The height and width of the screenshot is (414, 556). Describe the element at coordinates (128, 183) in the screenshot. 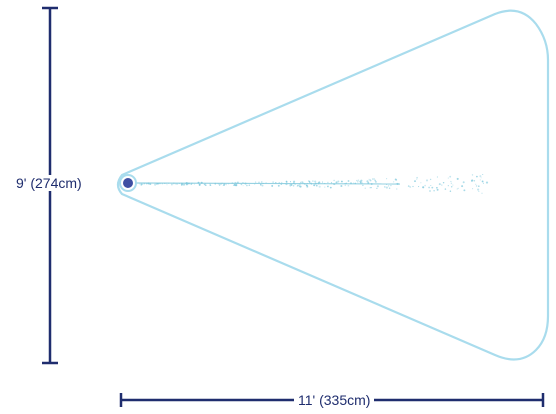

I see `sensor-dot-icon` at that location.